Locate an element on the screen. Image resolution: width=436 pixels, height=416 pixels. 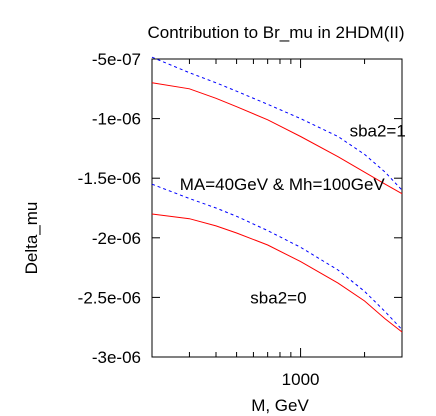
y-axis-label: Delta_mu is located at coordinates (31, 238).